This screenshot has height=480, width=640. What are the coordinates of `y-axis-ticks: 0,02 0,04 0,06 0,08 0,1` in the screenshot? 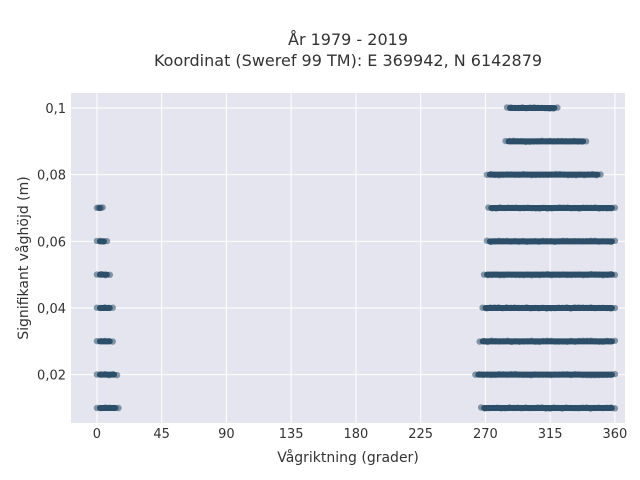 It's located at (51, 243).